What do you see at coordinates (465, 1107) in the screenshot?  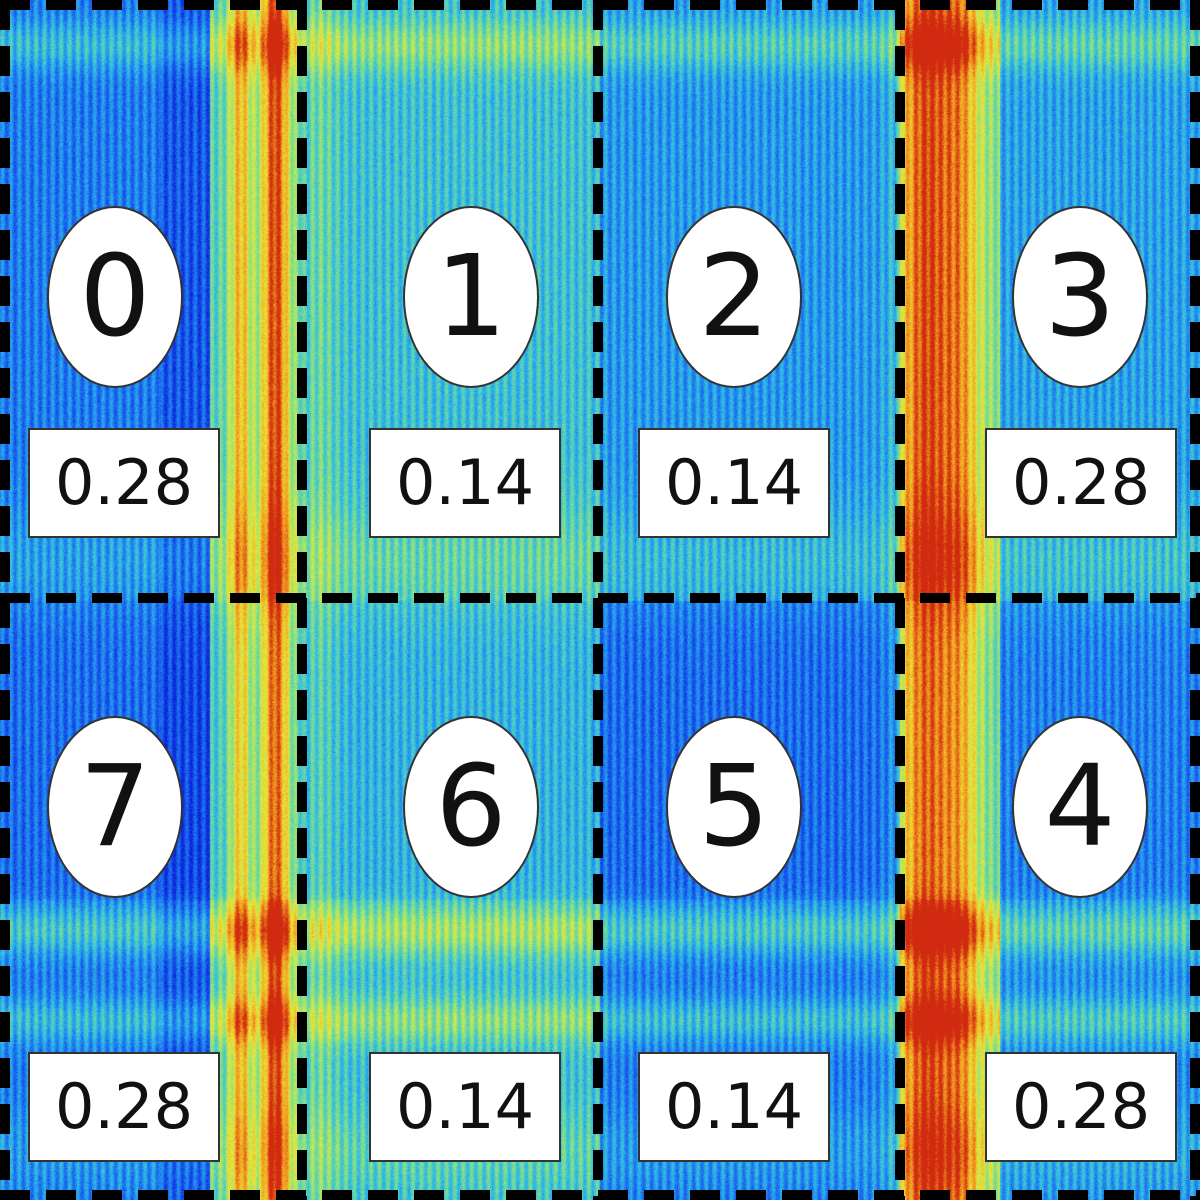 I see `region-value-6: 0.14` at bounding box center [465, 1107].